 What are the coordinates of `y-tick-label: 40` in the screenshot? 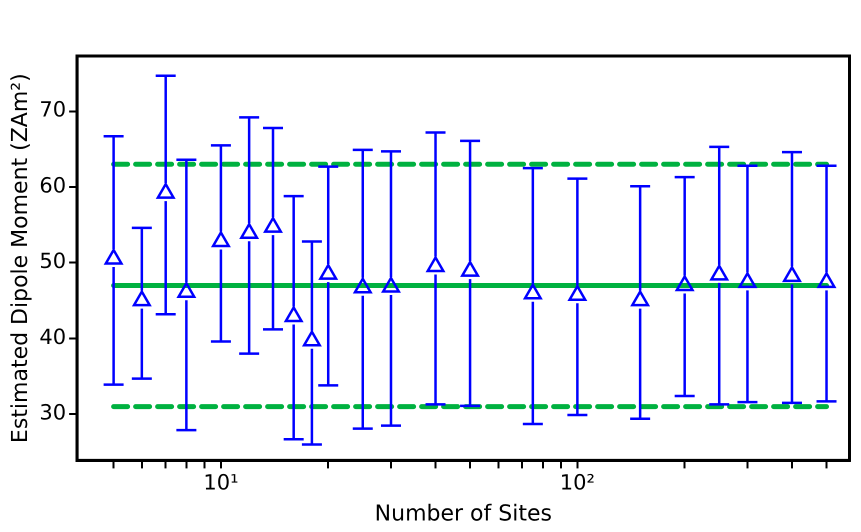 It's located at (52, 336).